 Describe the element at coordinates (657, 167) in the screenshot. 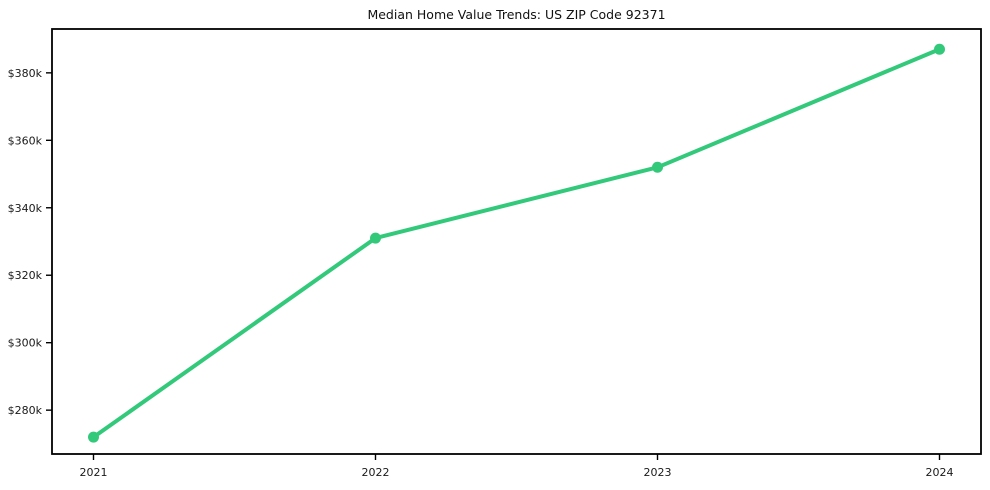

I see `data-point-2023` at that location.